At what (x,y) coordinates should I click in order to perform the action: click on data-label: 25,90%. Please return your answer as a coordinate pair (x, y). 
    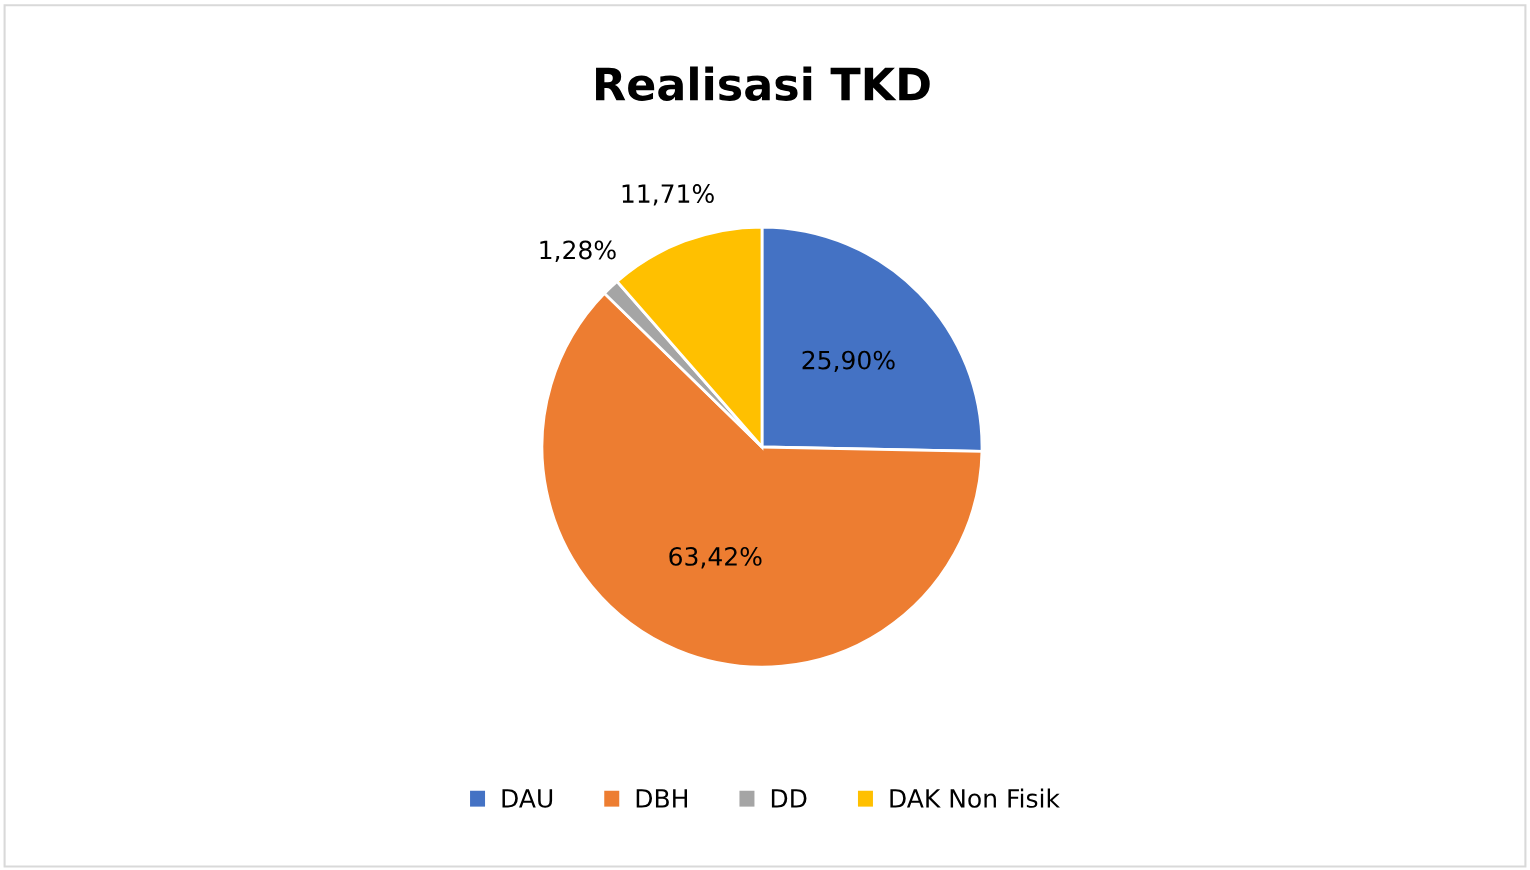
    Looking at the image, I should click on (848, 361).